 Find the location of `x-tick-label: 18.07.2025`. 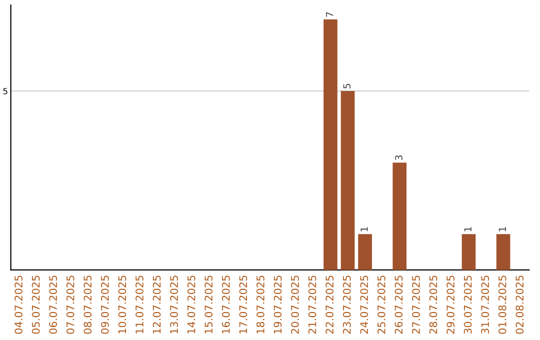

x-tick-label: 18.07.2025 is located at coordinates (260, 305).